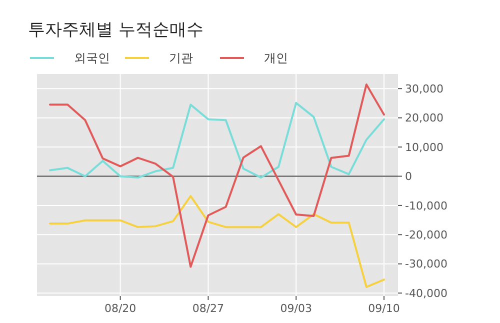  Describe the element at coordinates (296, 308) in the screenshot. I see `x-tick-label: 09/03` at that location.